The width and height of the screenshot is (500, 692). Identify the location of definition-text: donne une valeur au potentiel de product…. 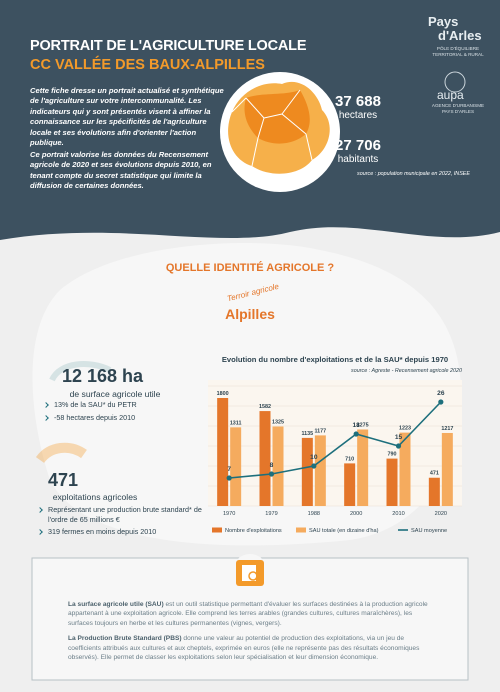
(244, 648).